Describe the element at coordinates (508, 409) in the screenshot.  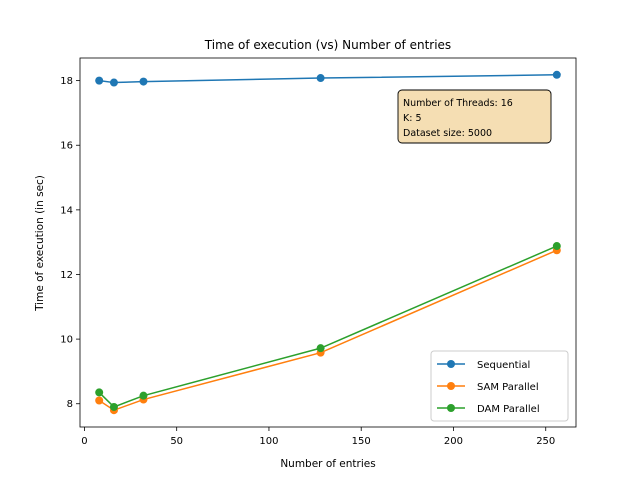
I see `legend-label: DAM Parallel` at that location.